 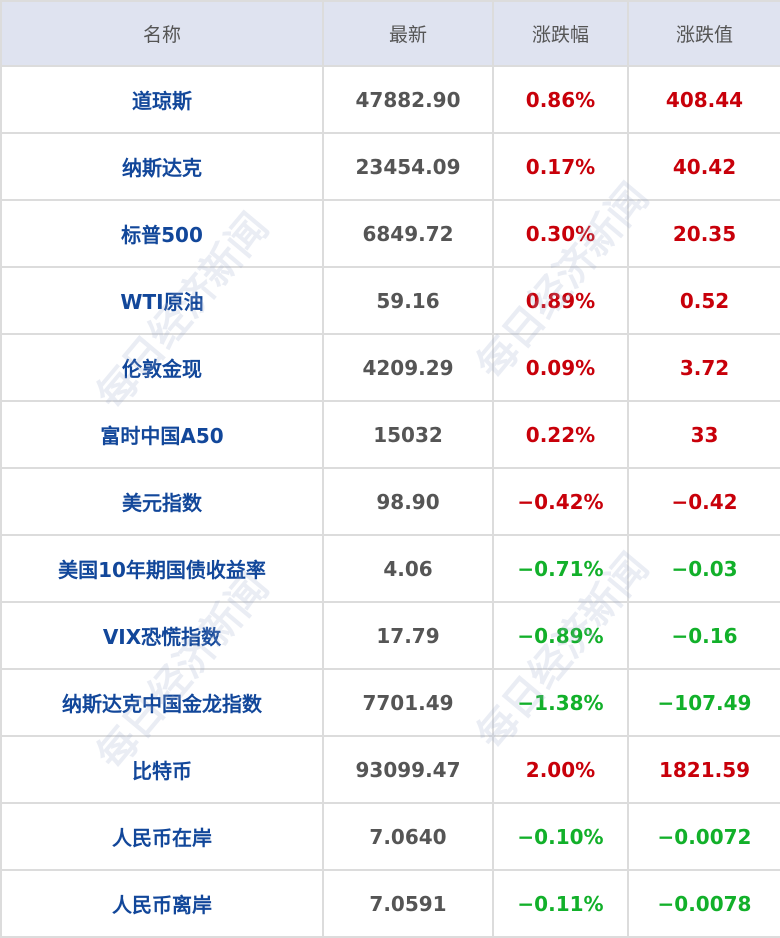 I want to click on row-latest: 59.16, so click(x=408, y=300).